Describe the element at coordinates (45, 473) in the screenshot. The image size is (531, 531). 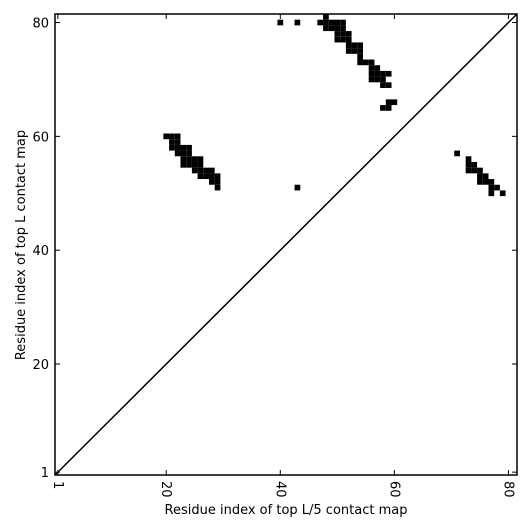
I see `y-tick-label: 1` at that location.